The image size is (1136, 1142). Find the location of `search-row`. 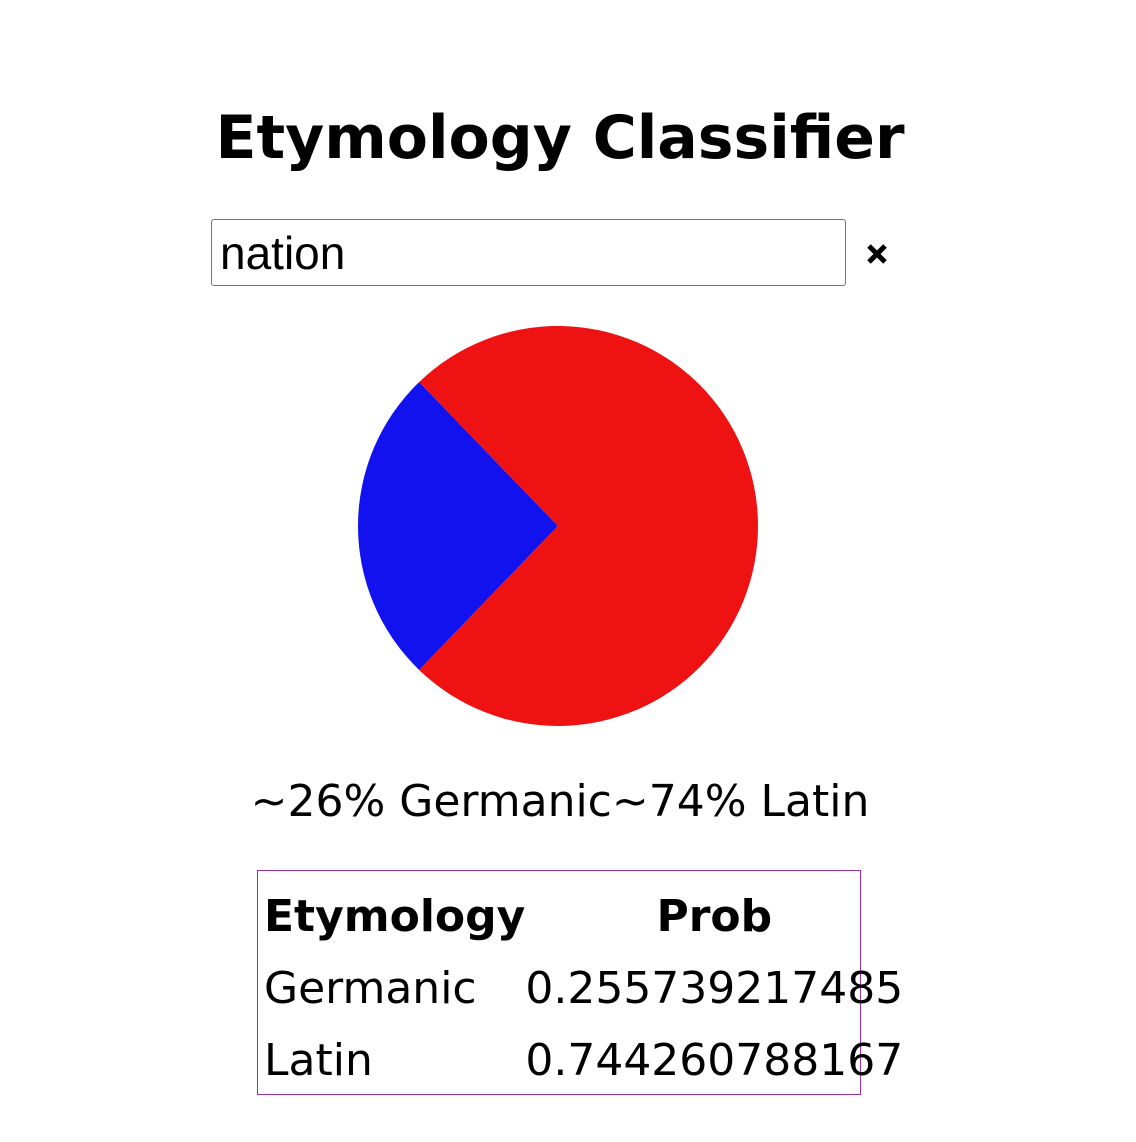

search-row is located at coordinates (561, 253).